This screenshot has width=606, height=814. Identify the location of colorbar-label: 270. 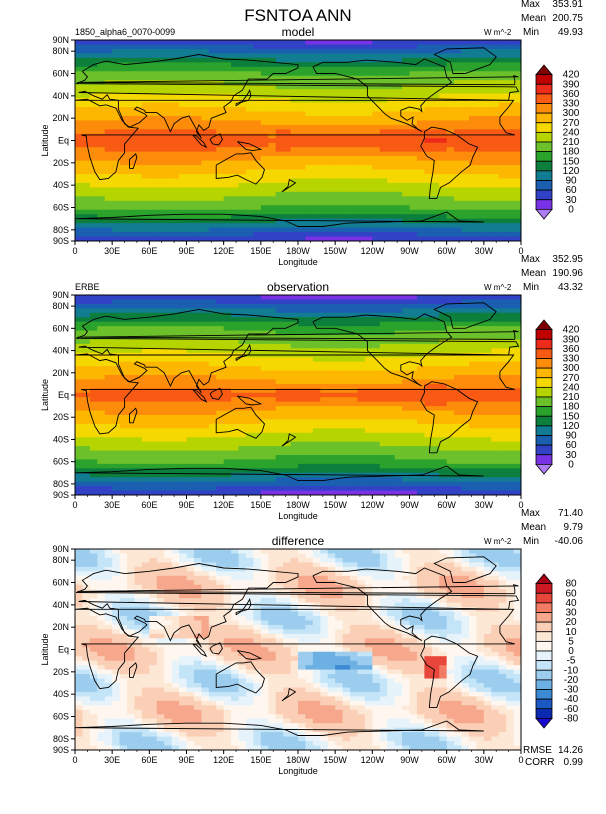
(571, 123).